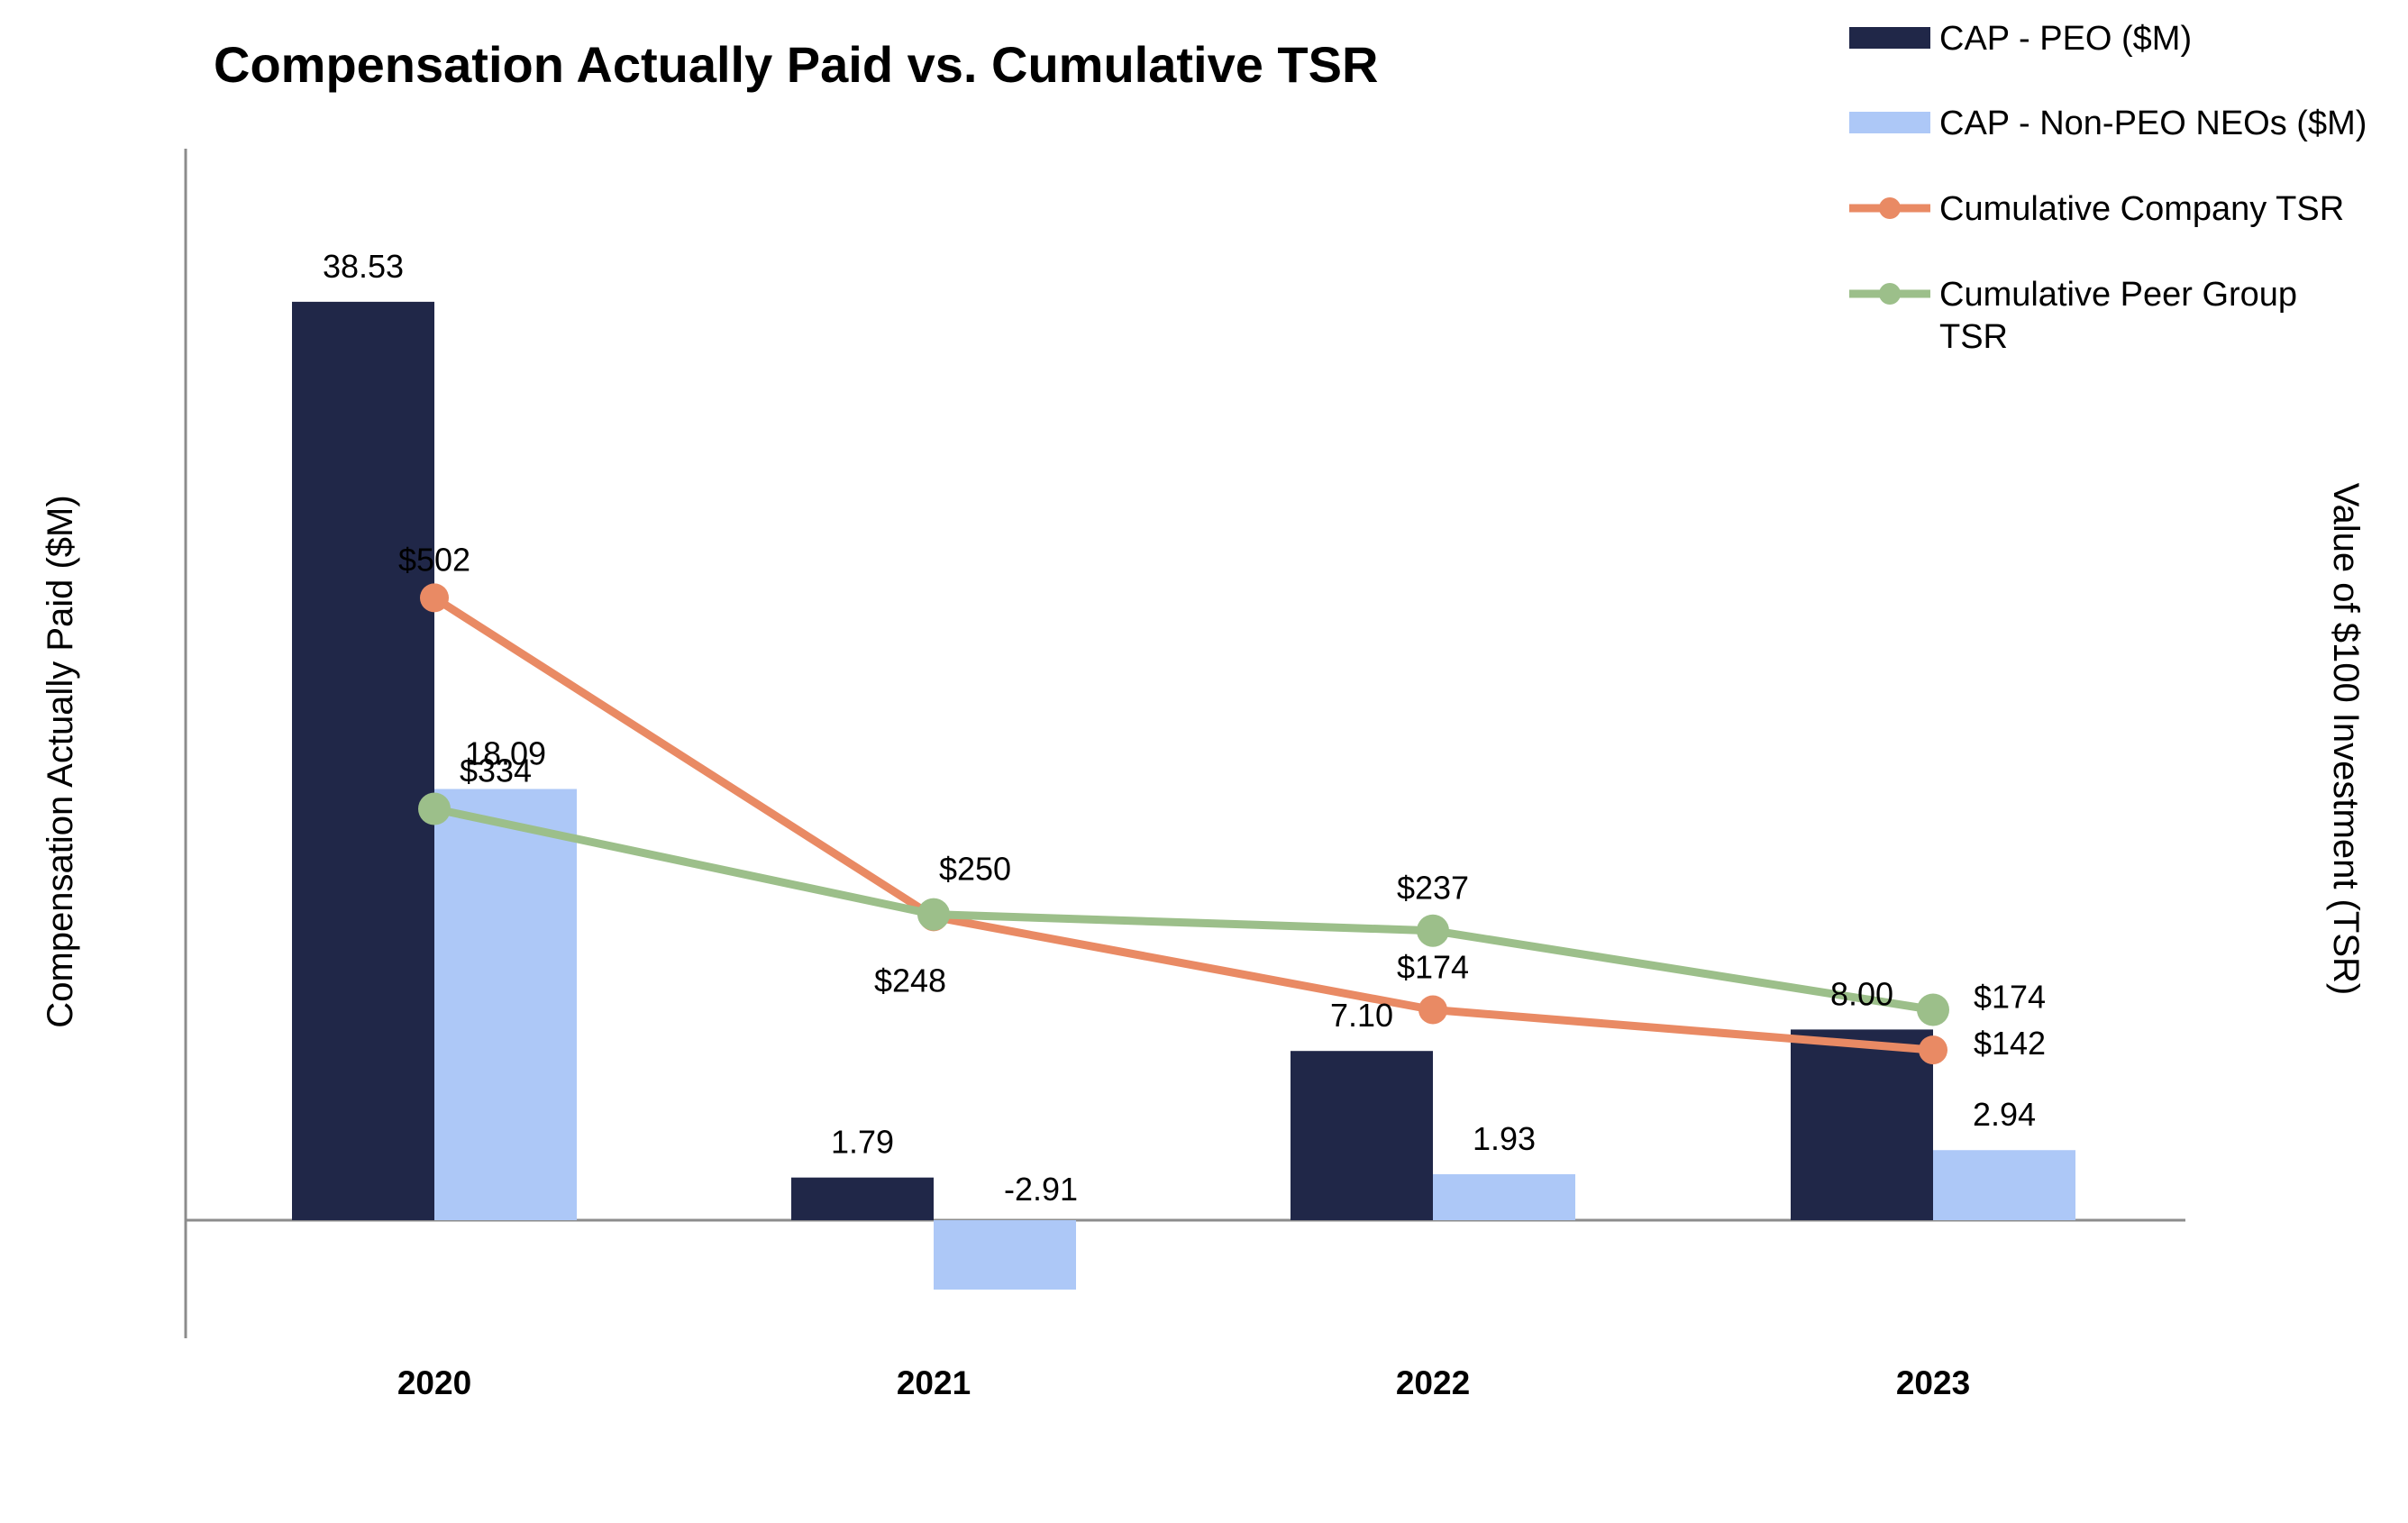 The height and width of the screenshot is (1523, 2408). What do you see at coordinates (2010, 1043) in the screenshot?
I see `tsr-label-company-2023: $142` at bounding box center [2010, 1043].